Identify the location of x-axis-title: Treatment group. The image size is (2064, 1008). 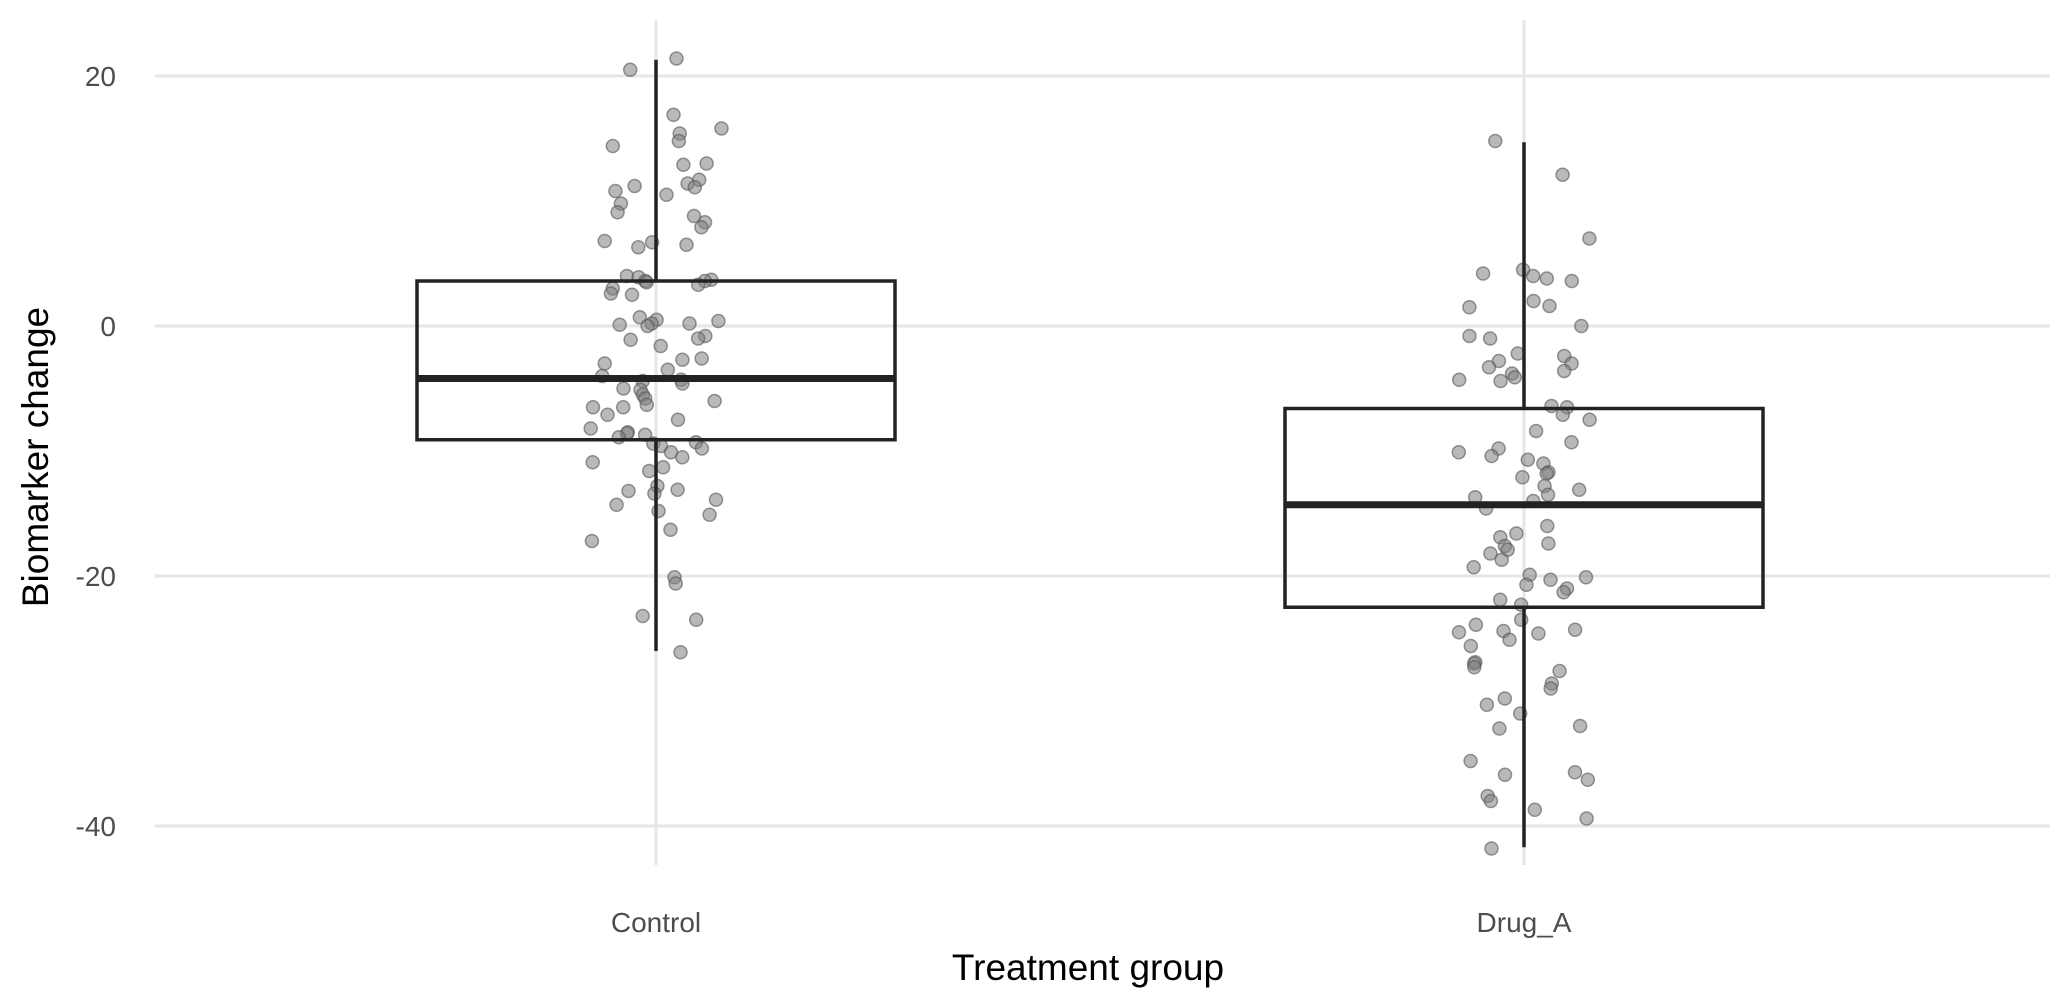
(1088, 967).